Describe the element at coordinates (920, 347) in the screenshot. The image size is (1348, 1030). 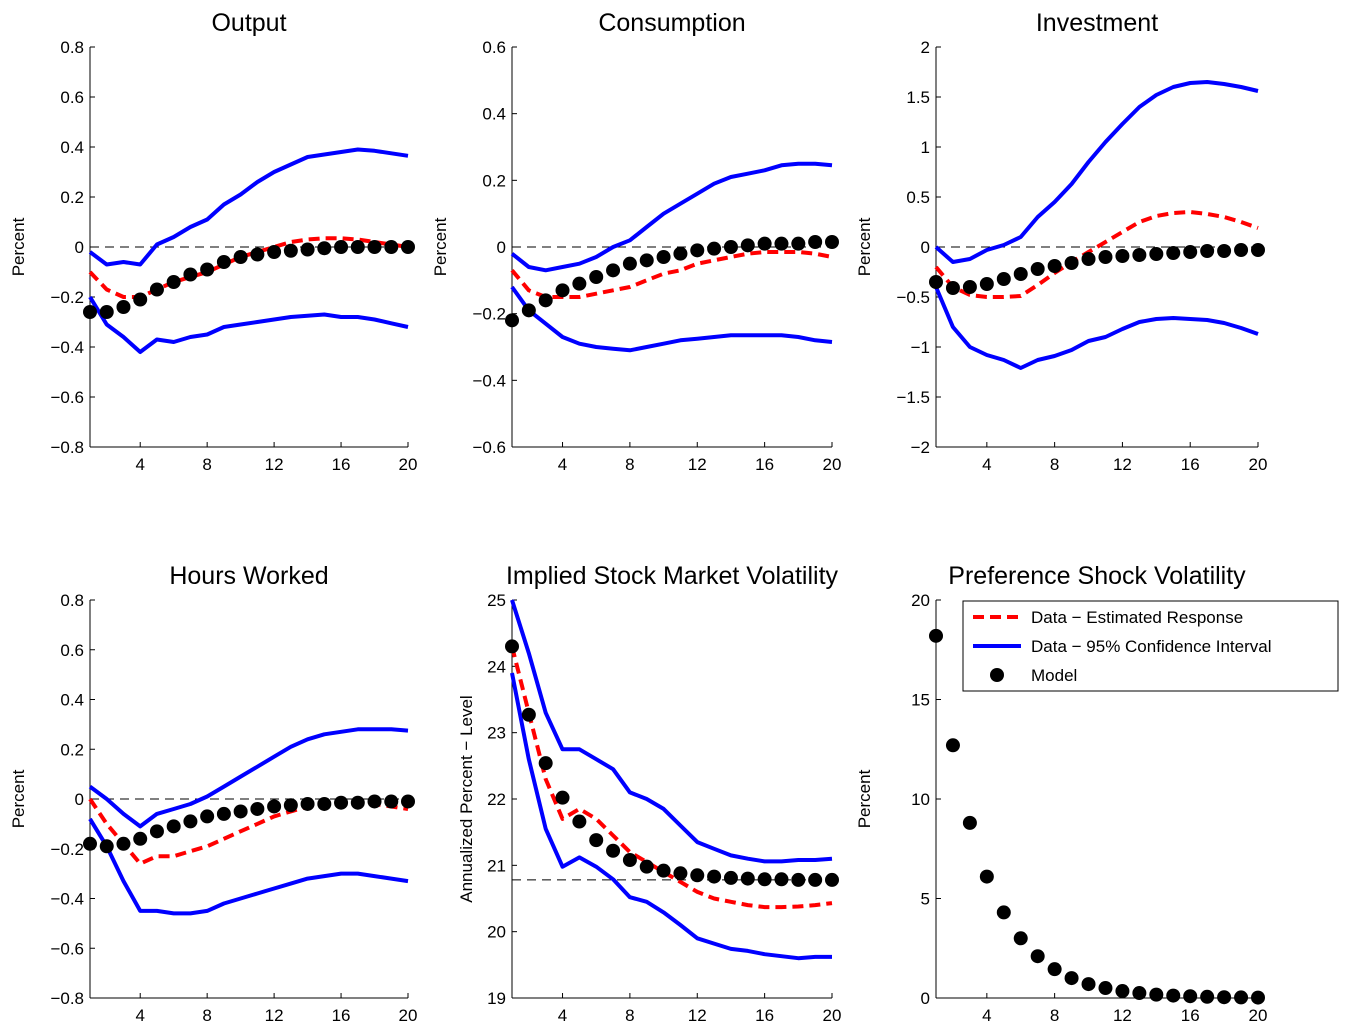
I see `y-tick-label: −1` at that location.